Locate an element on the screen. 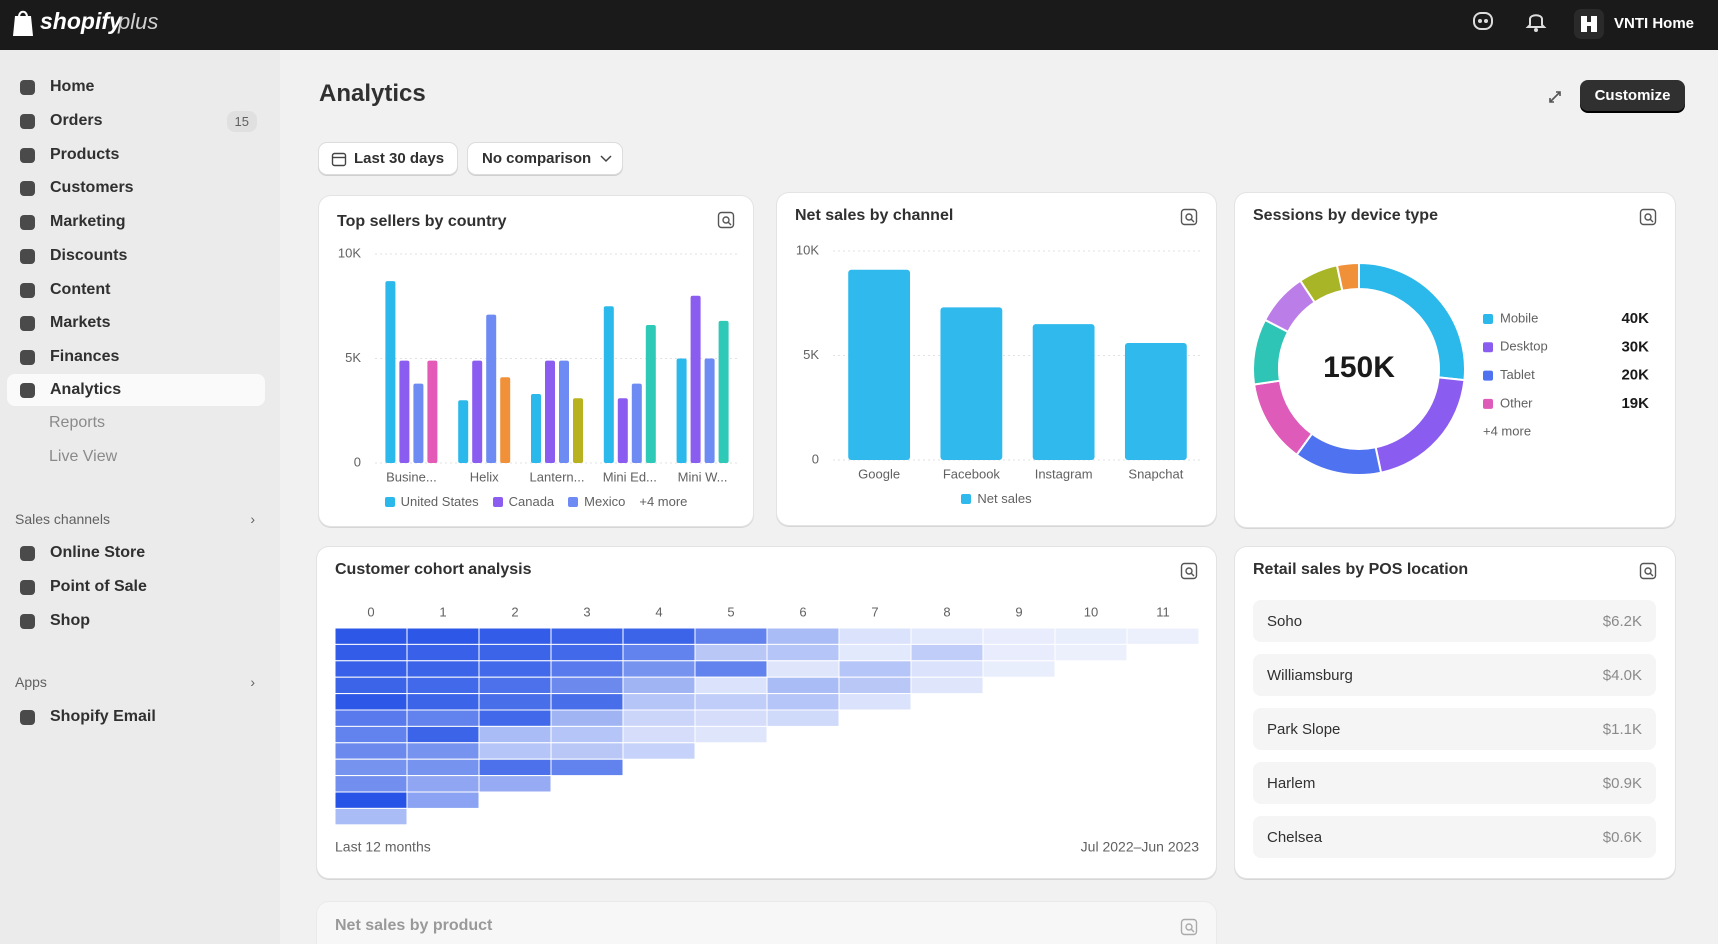  card-title: Net sales by channel is located at coordinates (874, 215).